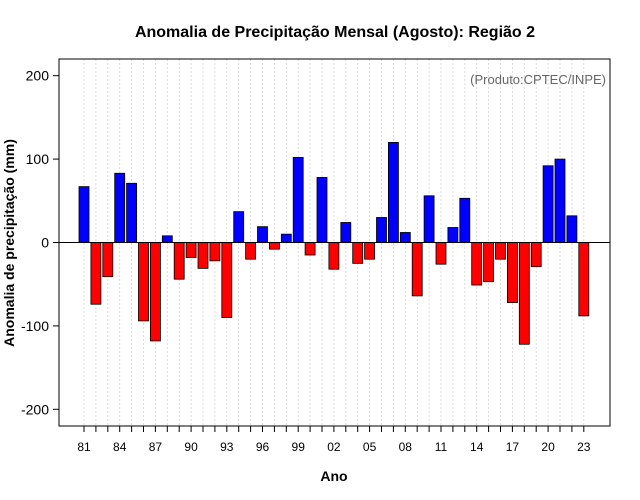 The height and width of the screenshot is (500, 640). What do you see at coordinates (548, 447) in the screenshot?
I see `xtick-label: 20` at bounding box center [548, 447].